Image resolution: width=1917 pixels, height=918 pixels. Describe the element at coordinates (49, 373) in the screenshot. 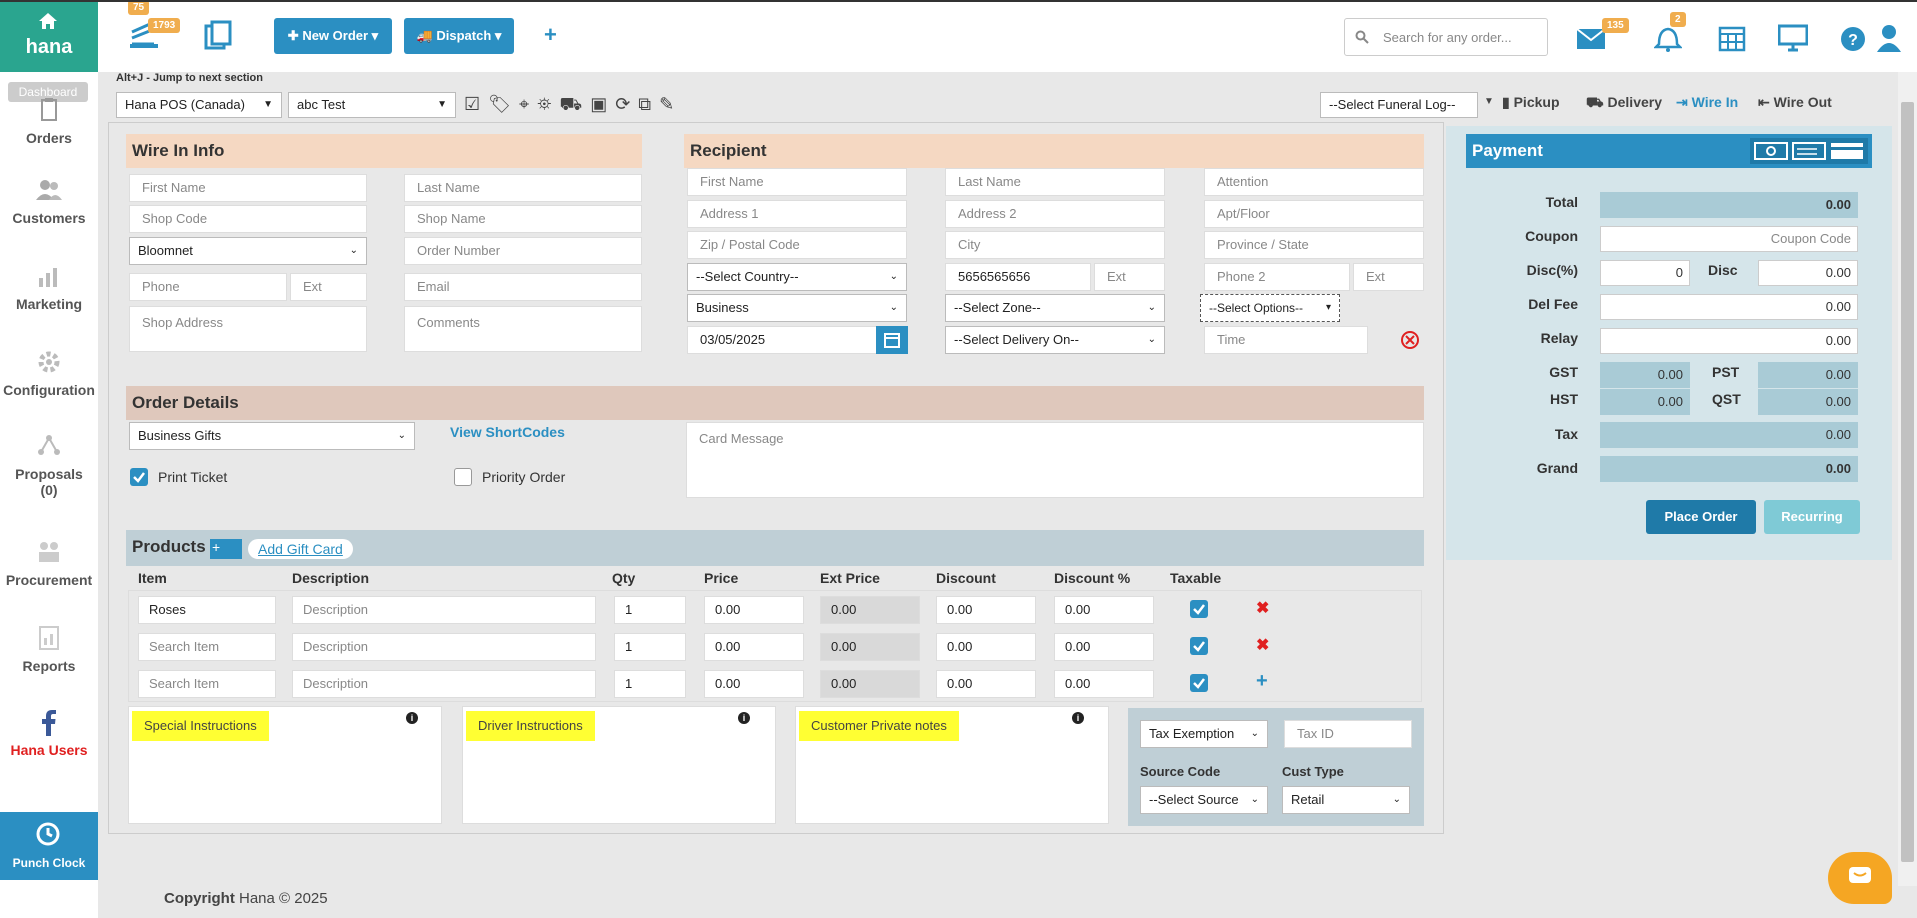

I see `sidebar-item-configuration: Configuration` at that location.